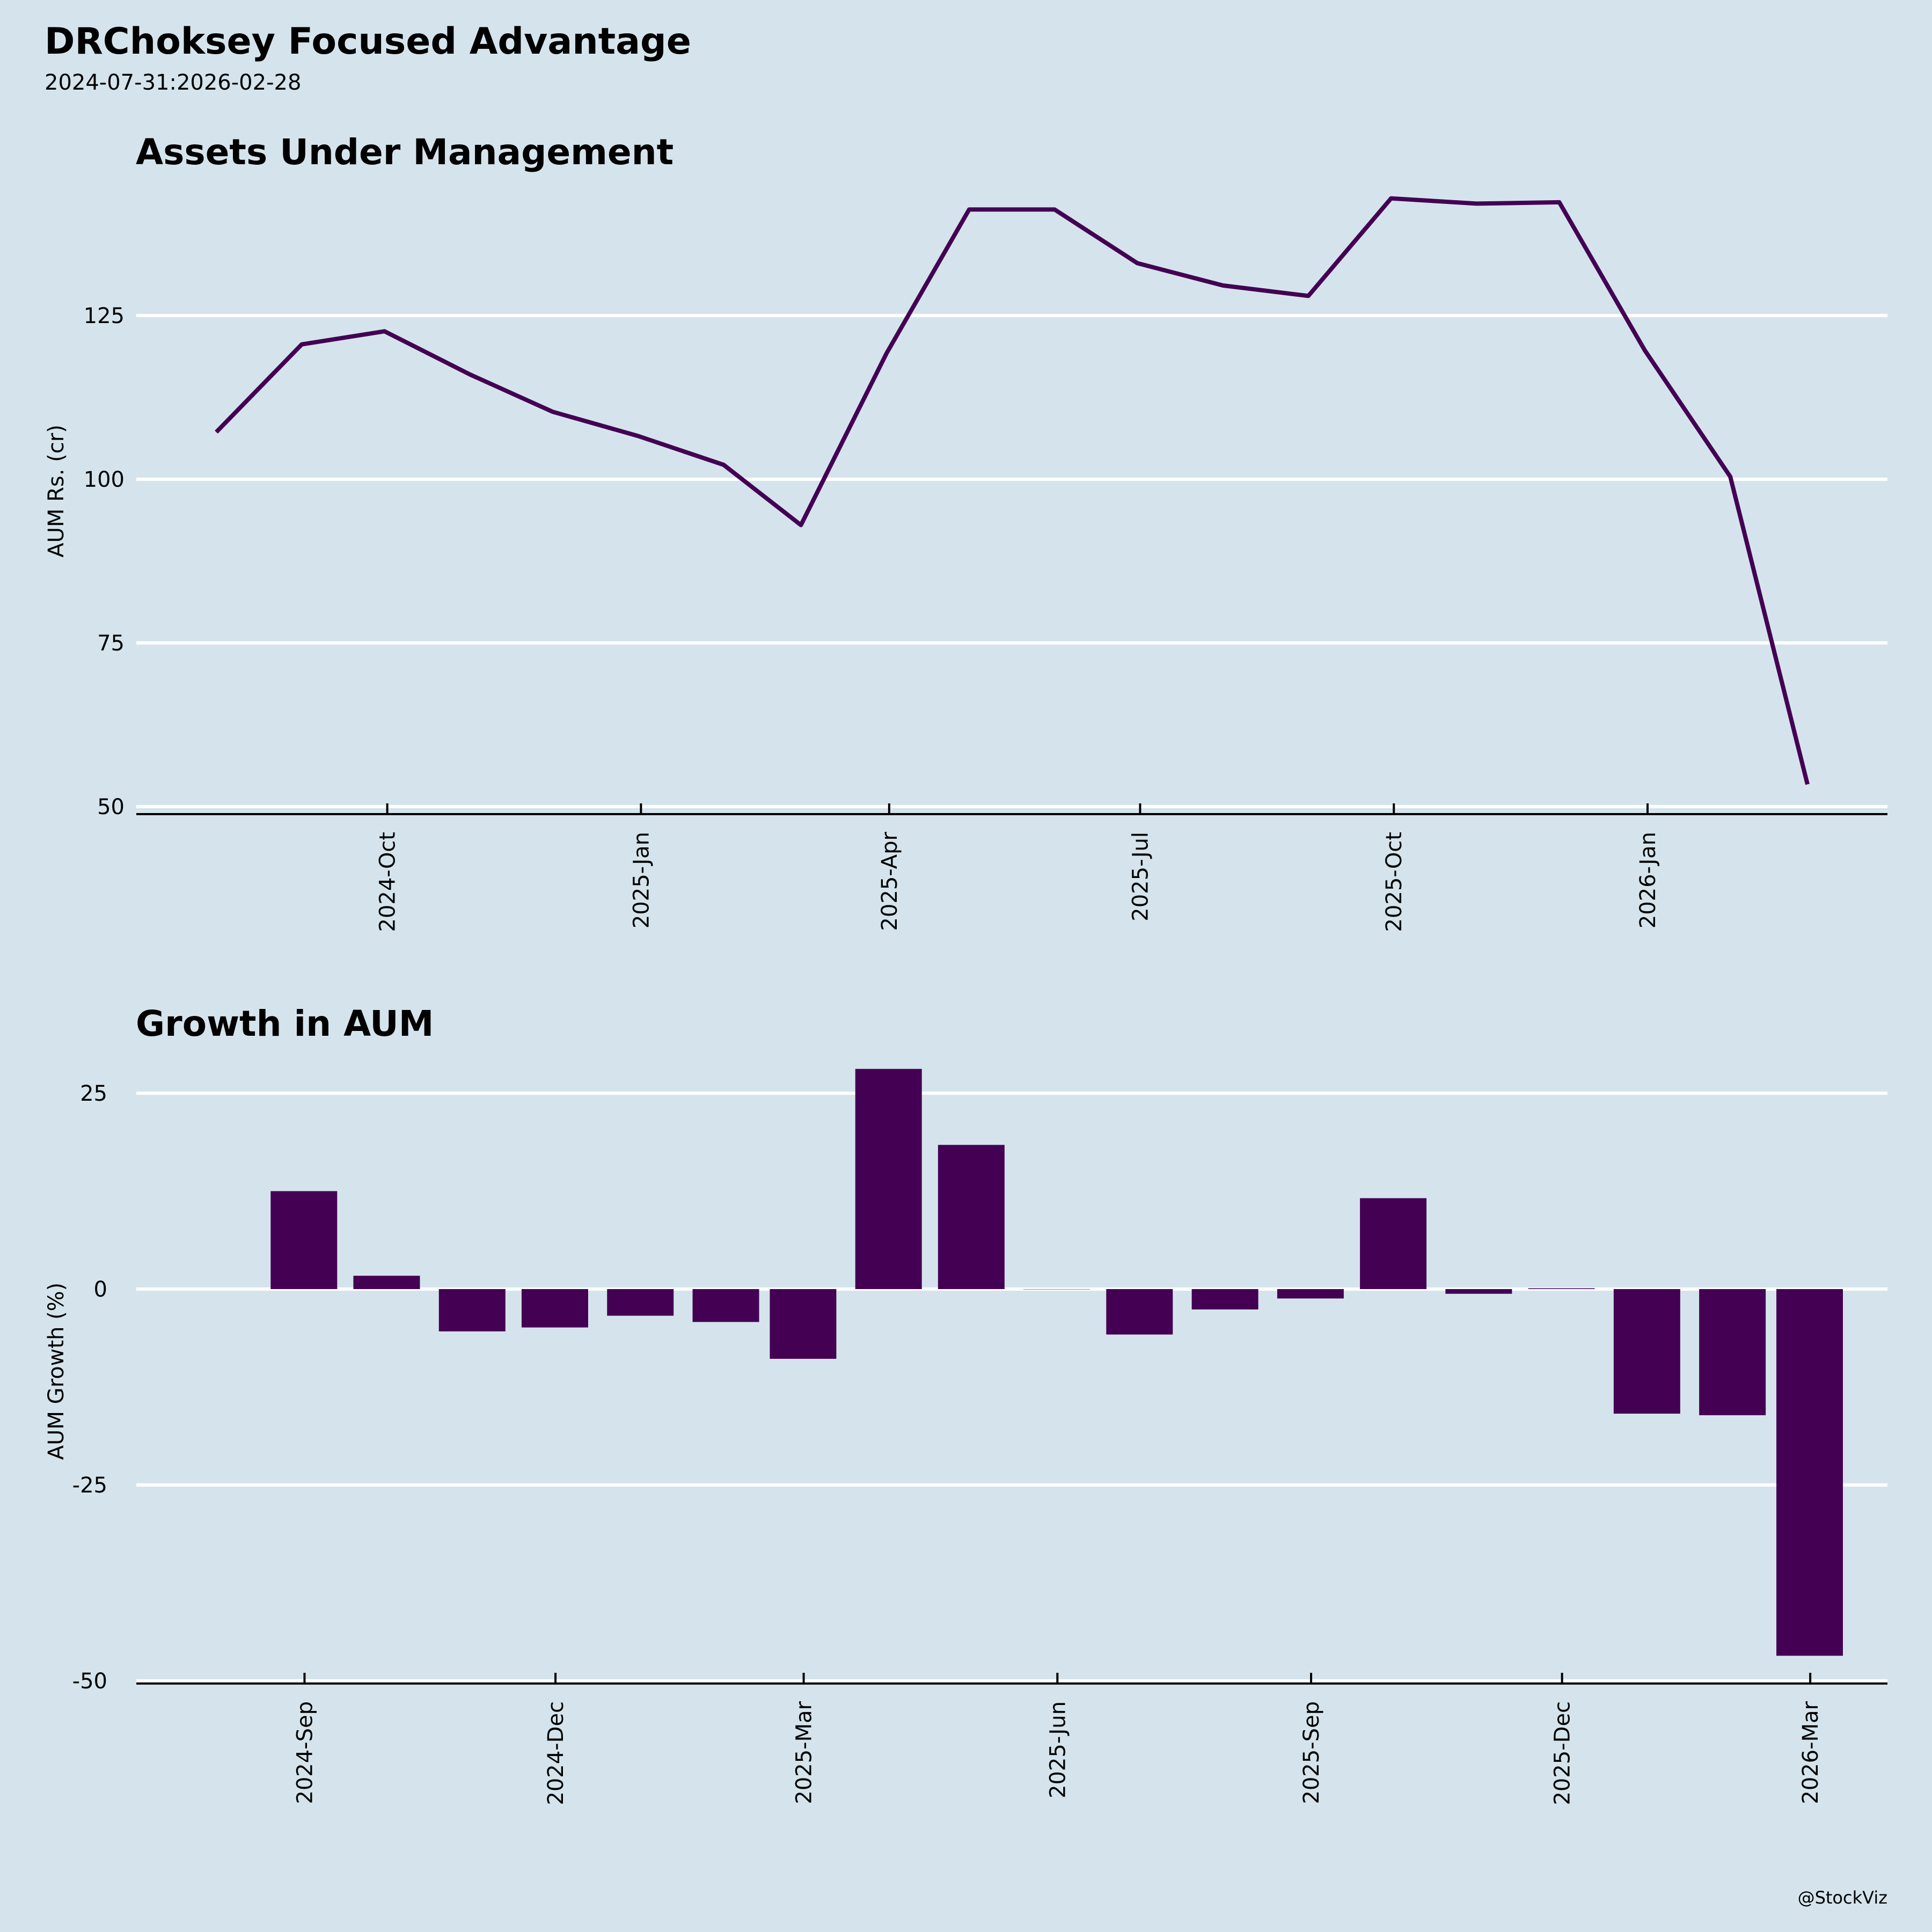  Describe the element at coordinates (104, 316) in the screenshot. I see `aum-y-tick-label: 125` at that location.